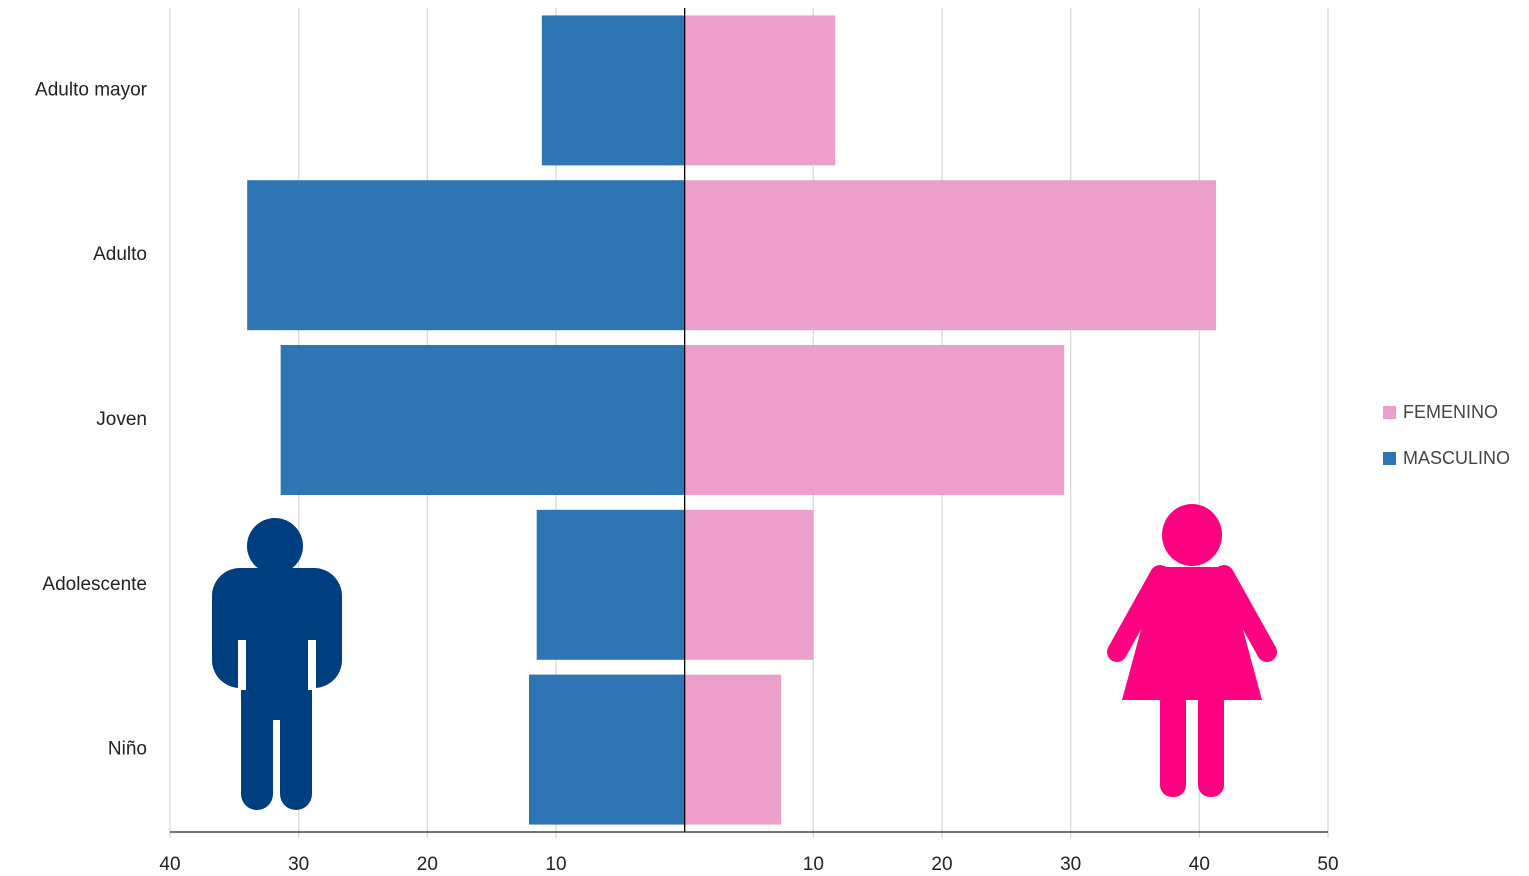  Describe the element at coordinates (91, 89) in the screenshot. I see `y-tick-label: Adulto mayor` at that location.